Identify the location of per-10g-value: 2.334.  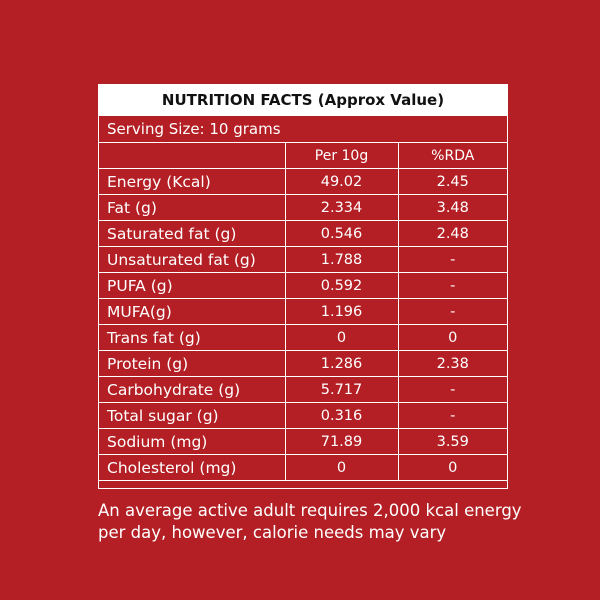
(342, 207).